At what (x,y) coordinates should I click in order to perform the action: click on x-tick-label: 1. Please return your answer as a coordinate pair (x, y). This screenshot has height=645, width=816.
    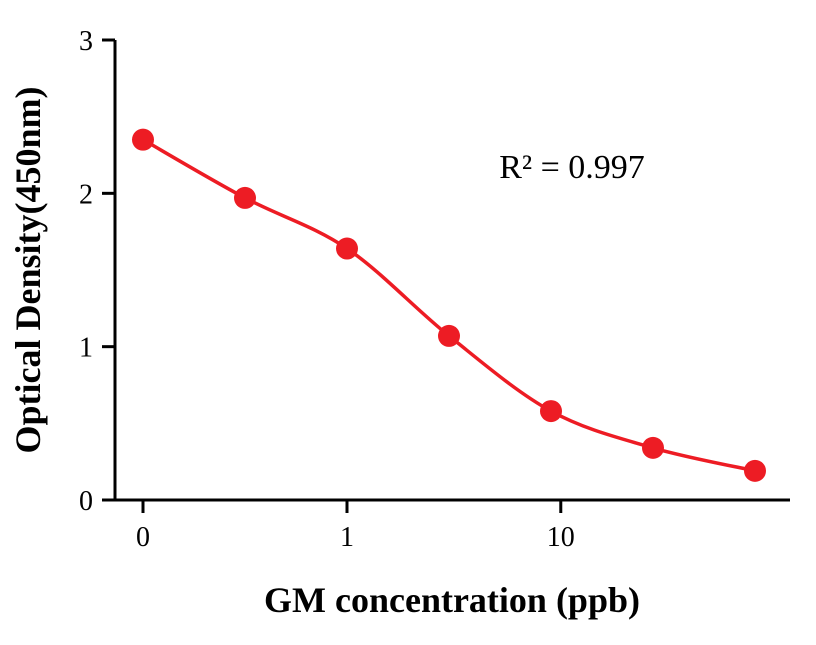
    Looking at the image, I should click on (347, 537).